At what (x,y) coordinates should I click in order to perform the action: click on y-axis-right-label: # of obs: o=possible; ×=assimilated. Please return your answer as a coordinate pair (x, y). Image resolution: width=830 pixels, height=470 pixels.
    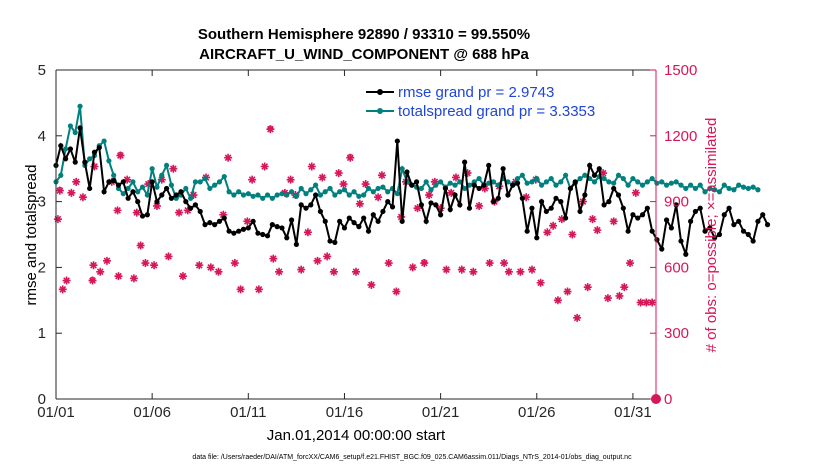
    Looking at the image, I should click on (711, 235).